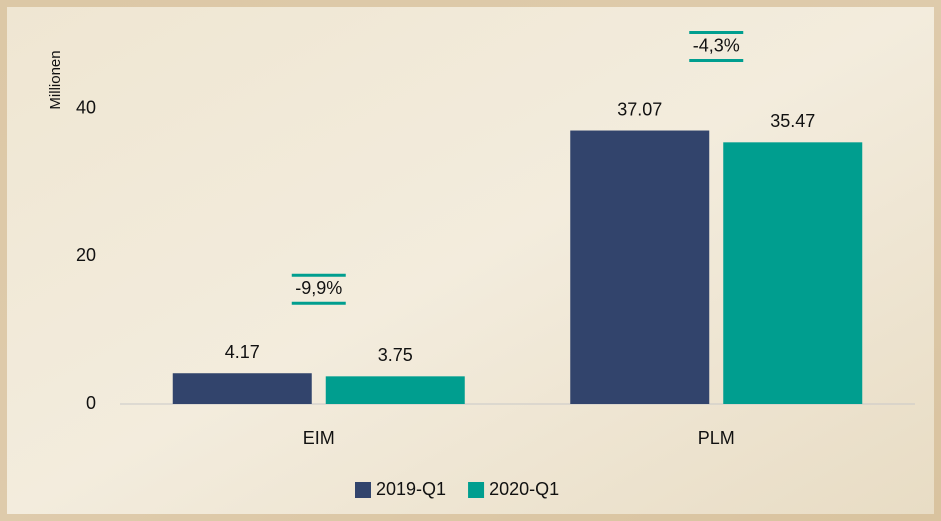  I want to click on x-tick-label: PLM, so click(716, 438).